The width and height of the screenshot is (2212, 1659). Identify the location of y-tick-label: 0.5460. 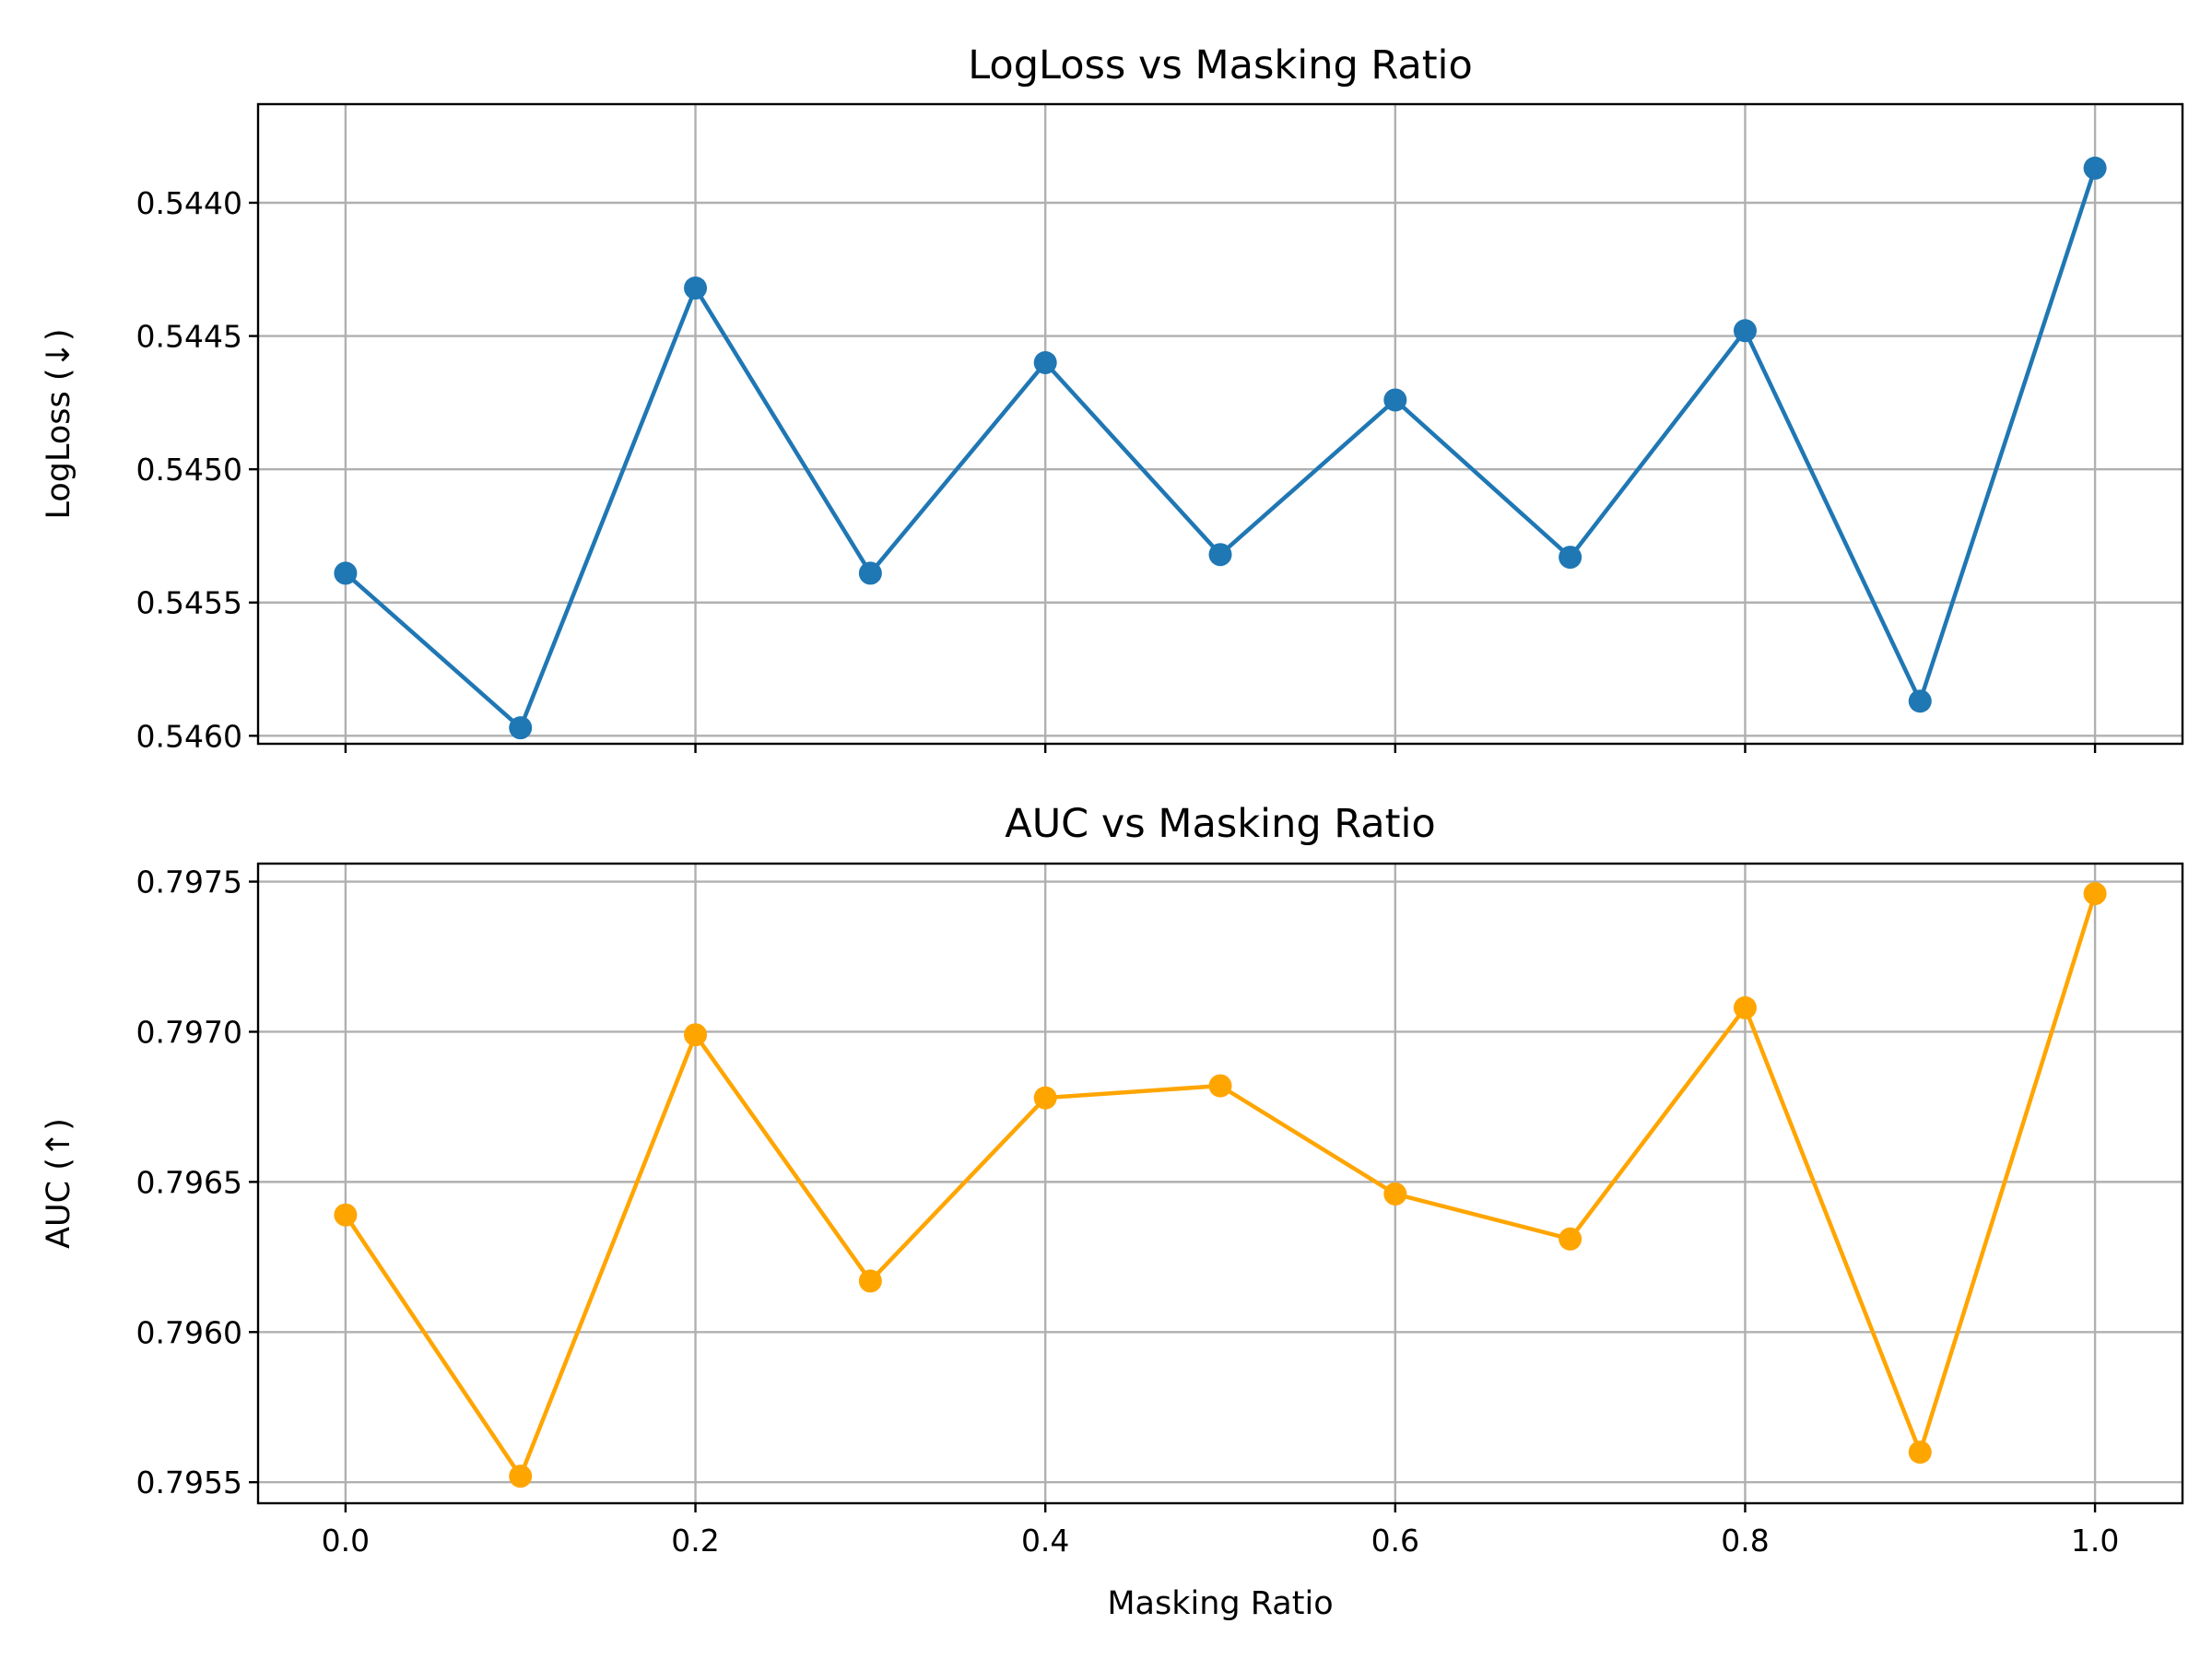
(189, 736).